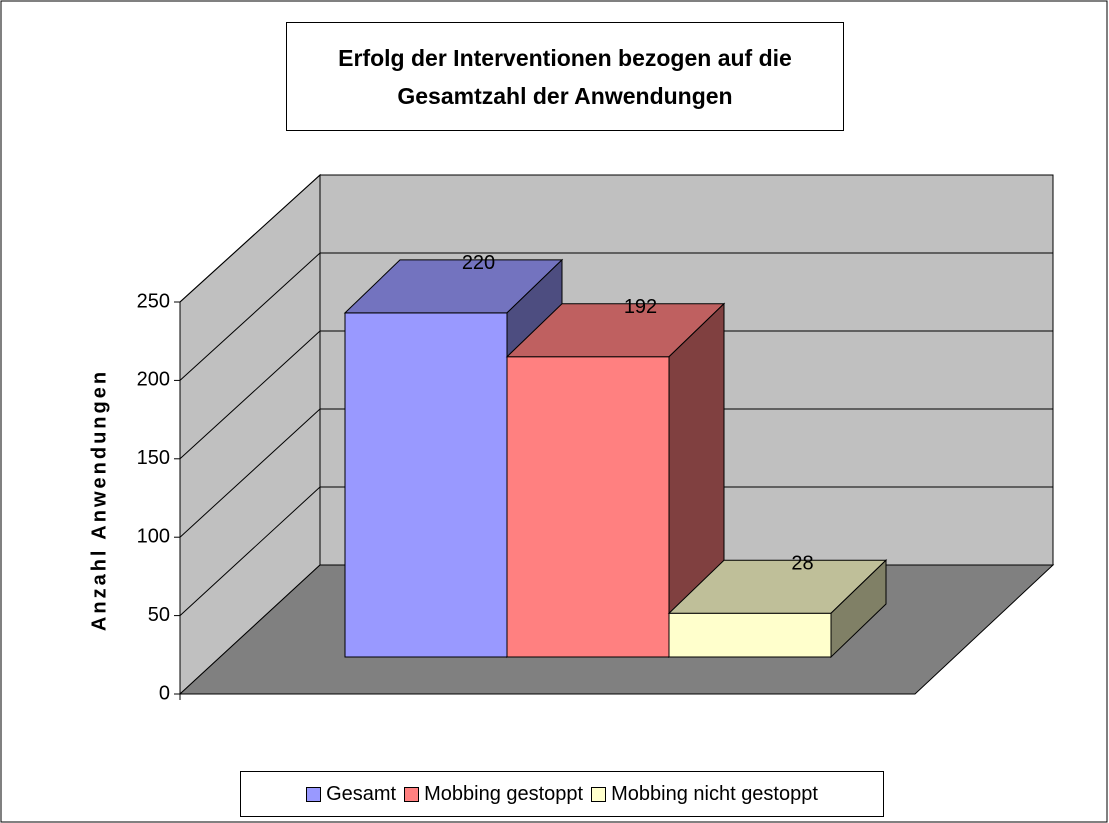 Image resolution: width=1109 pixels, height=823 pixels. I want to click on y-axis-title: Anzahl Anwendungen, so click(99, 500).